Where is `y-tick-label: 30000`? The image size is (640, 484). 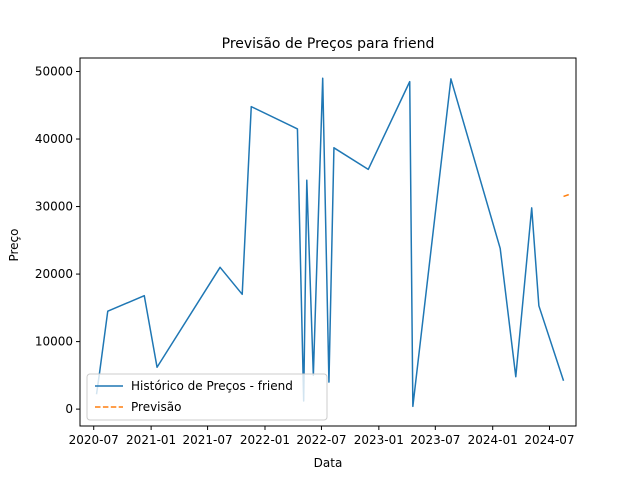 y-tick-label: 30000 is located at coordinates (54, 207).